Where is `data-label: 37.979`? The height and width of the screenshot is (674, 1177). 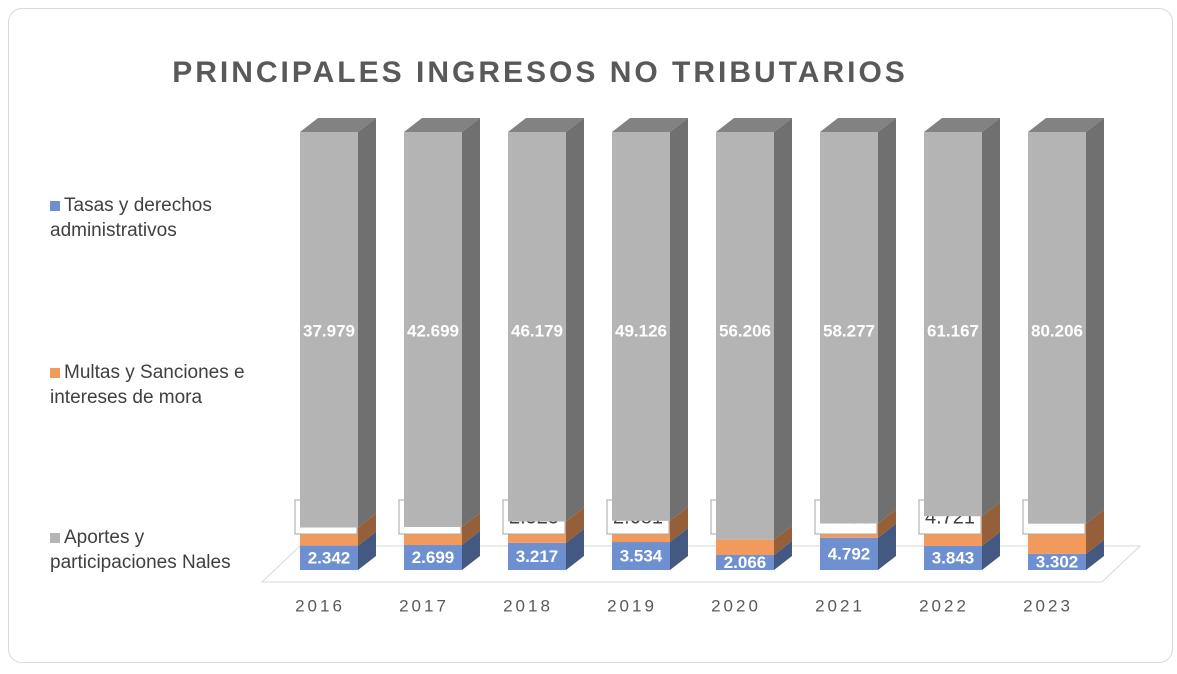 data-label: 37.979 is located at coordinates (329, 330).